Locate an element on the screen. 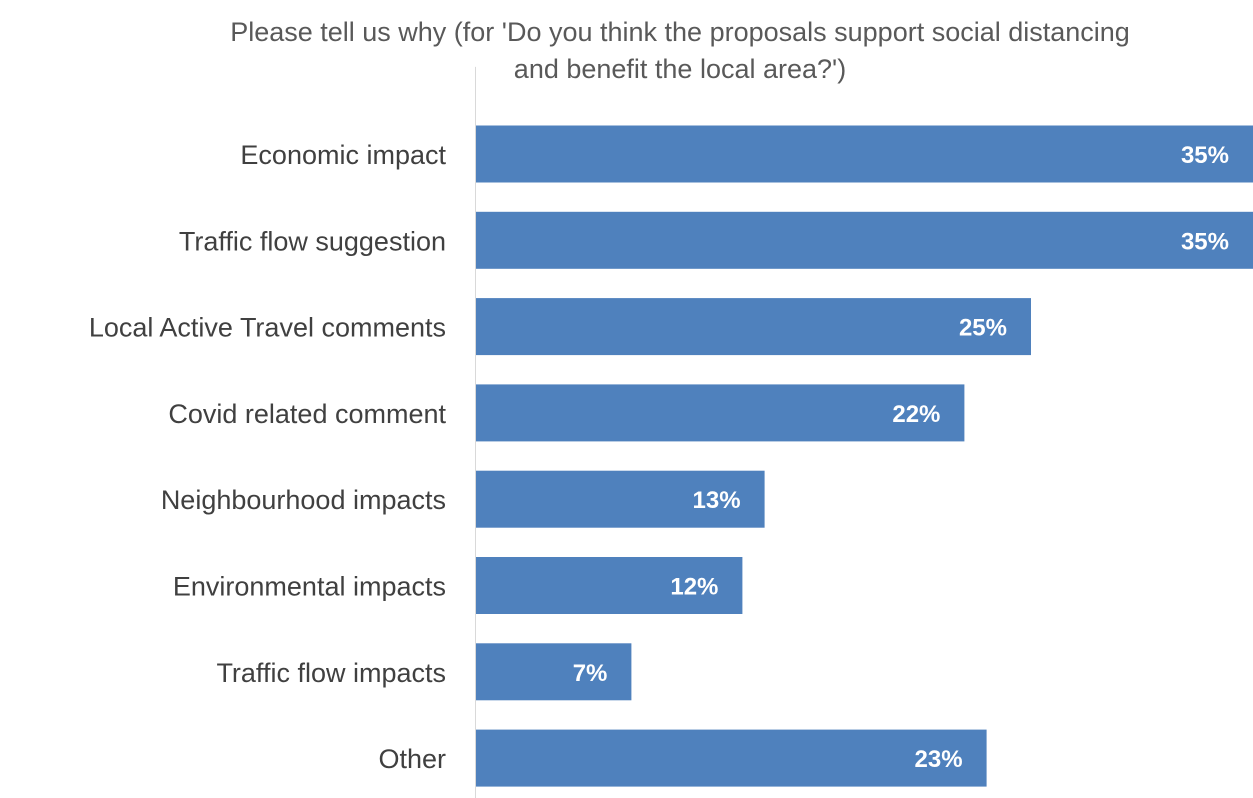  category-label: Environmental impacts is located at coordinates (309, 587).